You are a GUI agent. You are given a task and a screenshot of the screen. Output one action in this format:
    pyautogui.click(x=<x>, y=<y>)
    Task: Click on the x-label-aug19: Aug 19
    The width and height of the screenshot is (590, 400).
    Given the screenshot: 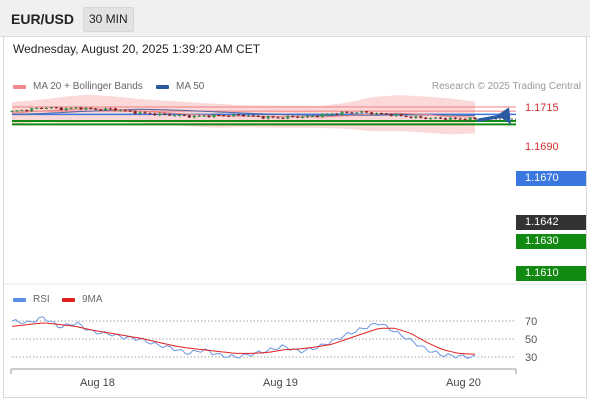 What is the action you would take?
    pyautogui.click(x=280, y=383)
    